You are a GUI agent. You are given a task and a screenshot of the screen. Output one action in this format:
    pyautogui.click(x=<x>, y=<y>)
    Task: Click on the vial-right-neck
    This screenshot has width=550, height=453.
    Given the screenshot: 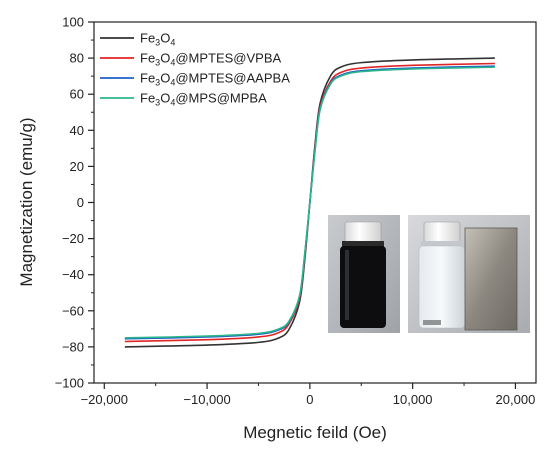 What is the action you would take?
    pyautogui.click(x=442, y=244)
    